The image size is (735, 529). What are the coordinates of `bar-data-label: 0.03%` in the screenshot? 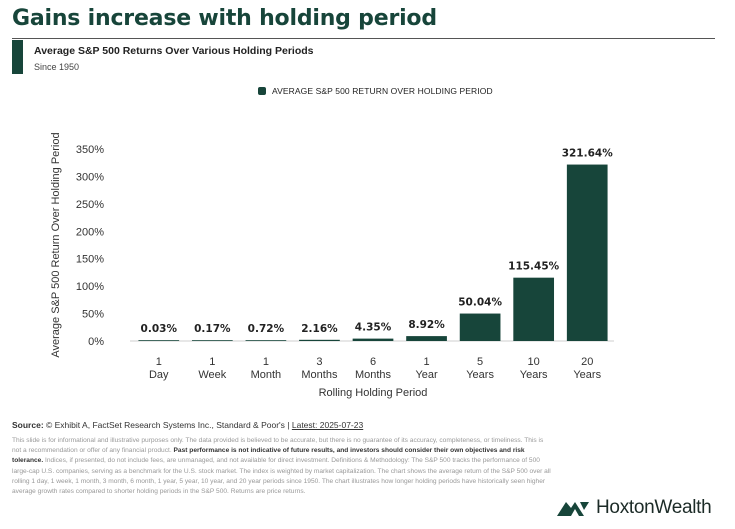 It's located at (159, 329).